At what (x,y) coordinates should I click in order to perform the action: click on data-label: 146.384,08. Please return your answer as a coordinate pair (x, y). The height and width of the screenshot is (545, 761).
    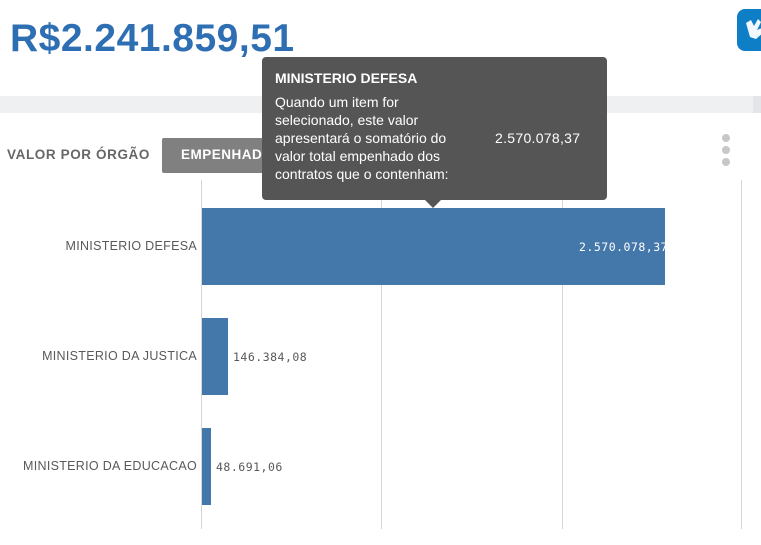
    Looking at the image, I should click on (270, 356).